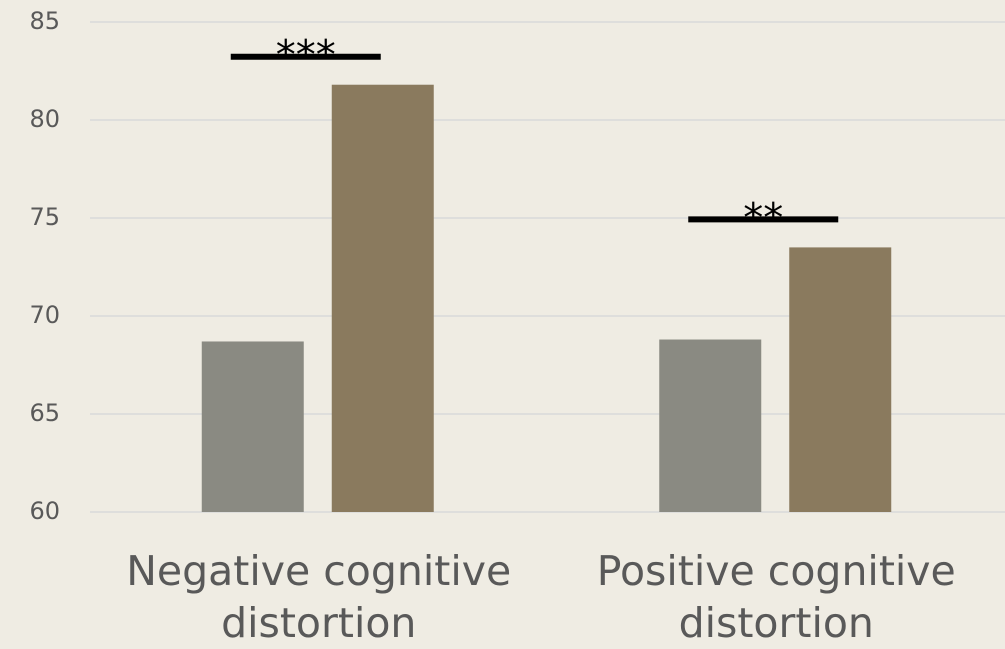 The height and width of the screenshot is (649, 1005). Describe the element at coordinates (306, 56) in the screenshot. I see `significance-label: ***` at that location.